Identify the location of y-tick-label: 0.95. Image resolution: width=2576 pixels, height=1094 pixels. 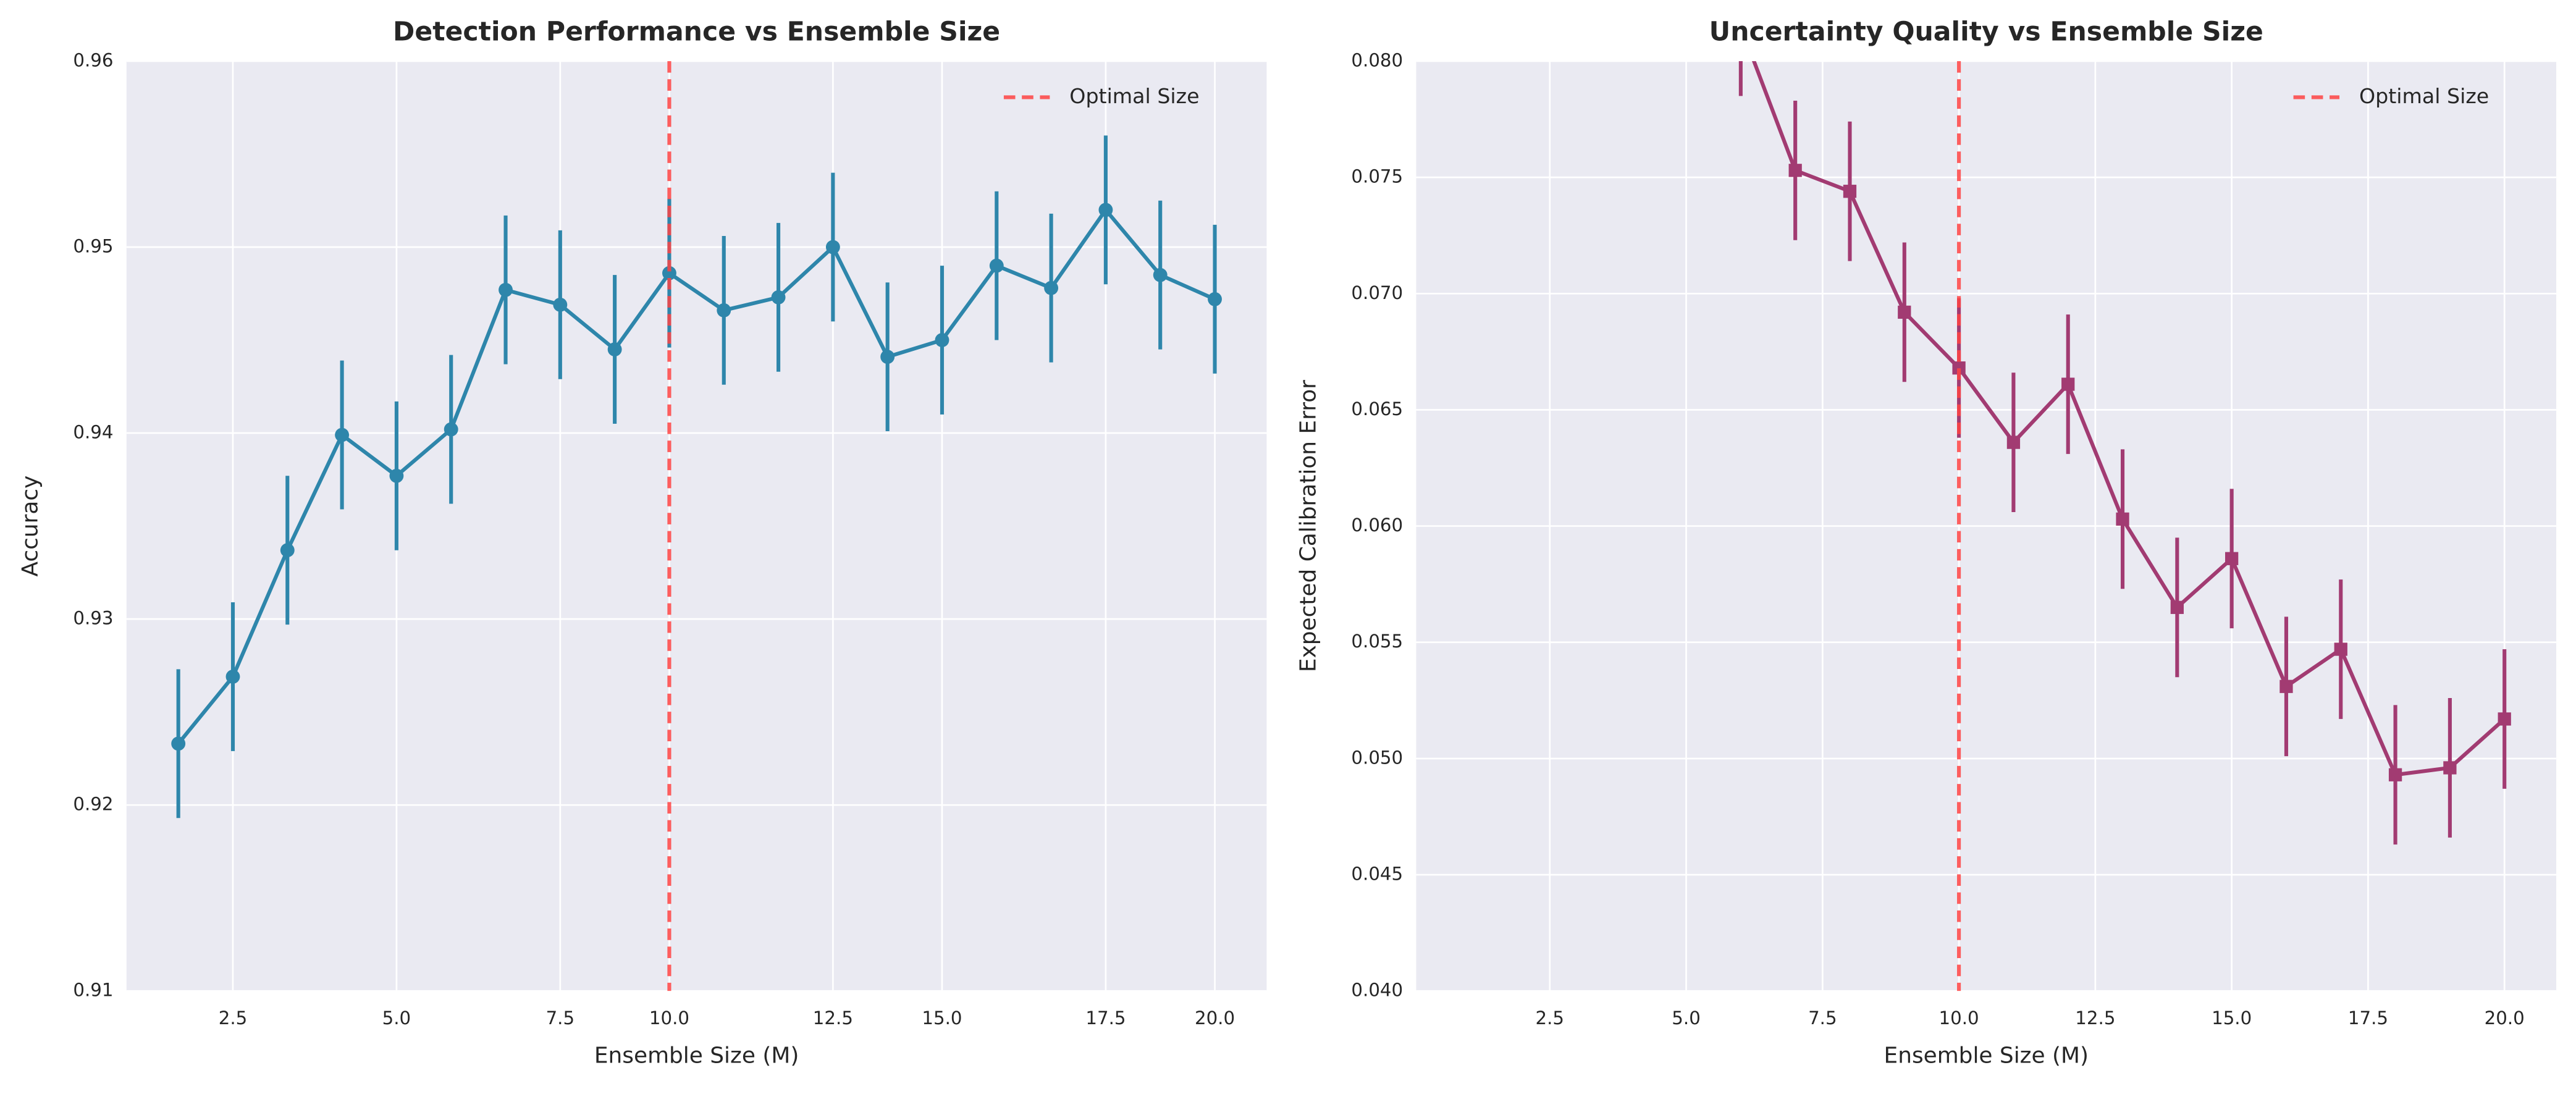
(93, 246).